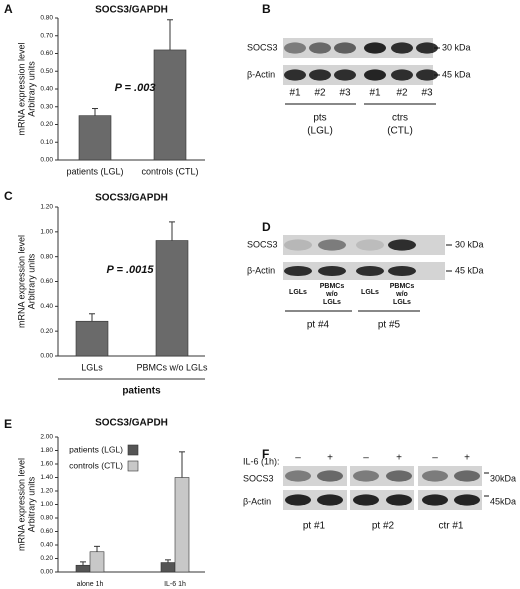  I want to click on group-label: pt #4, so click(318, 325).